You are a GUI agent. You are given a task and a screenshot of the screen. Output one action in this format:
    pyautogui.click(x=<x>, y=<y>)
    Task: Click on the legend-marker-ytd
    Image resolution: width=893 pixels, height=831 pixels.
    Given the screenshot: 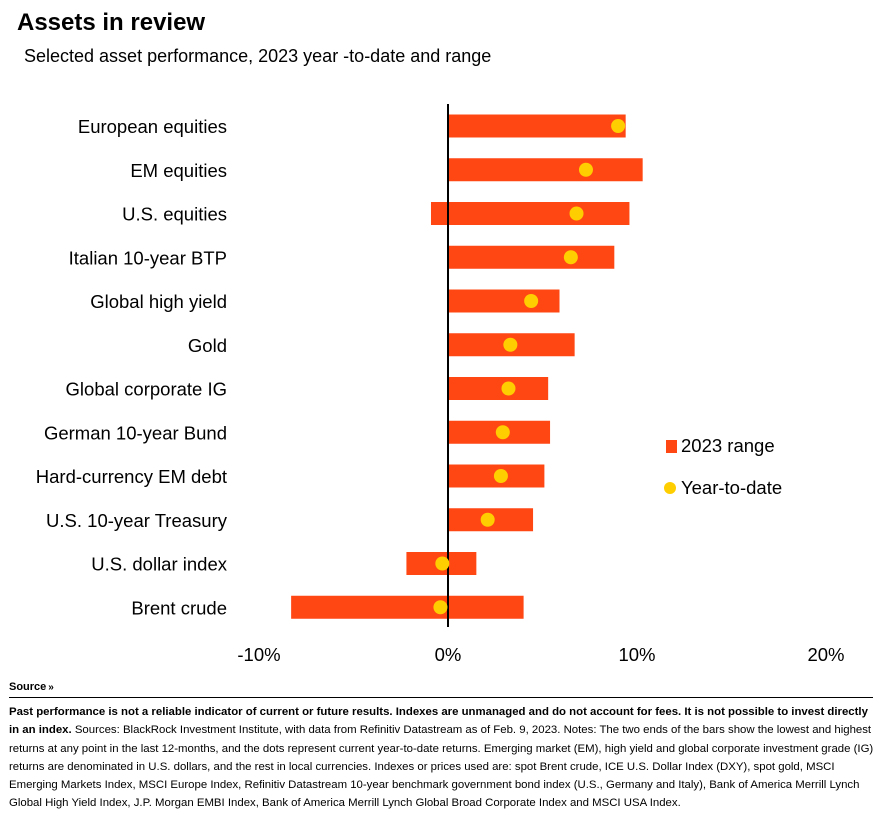 What is the action you would take?
    pyautogui.click(x=670, y=488)
    